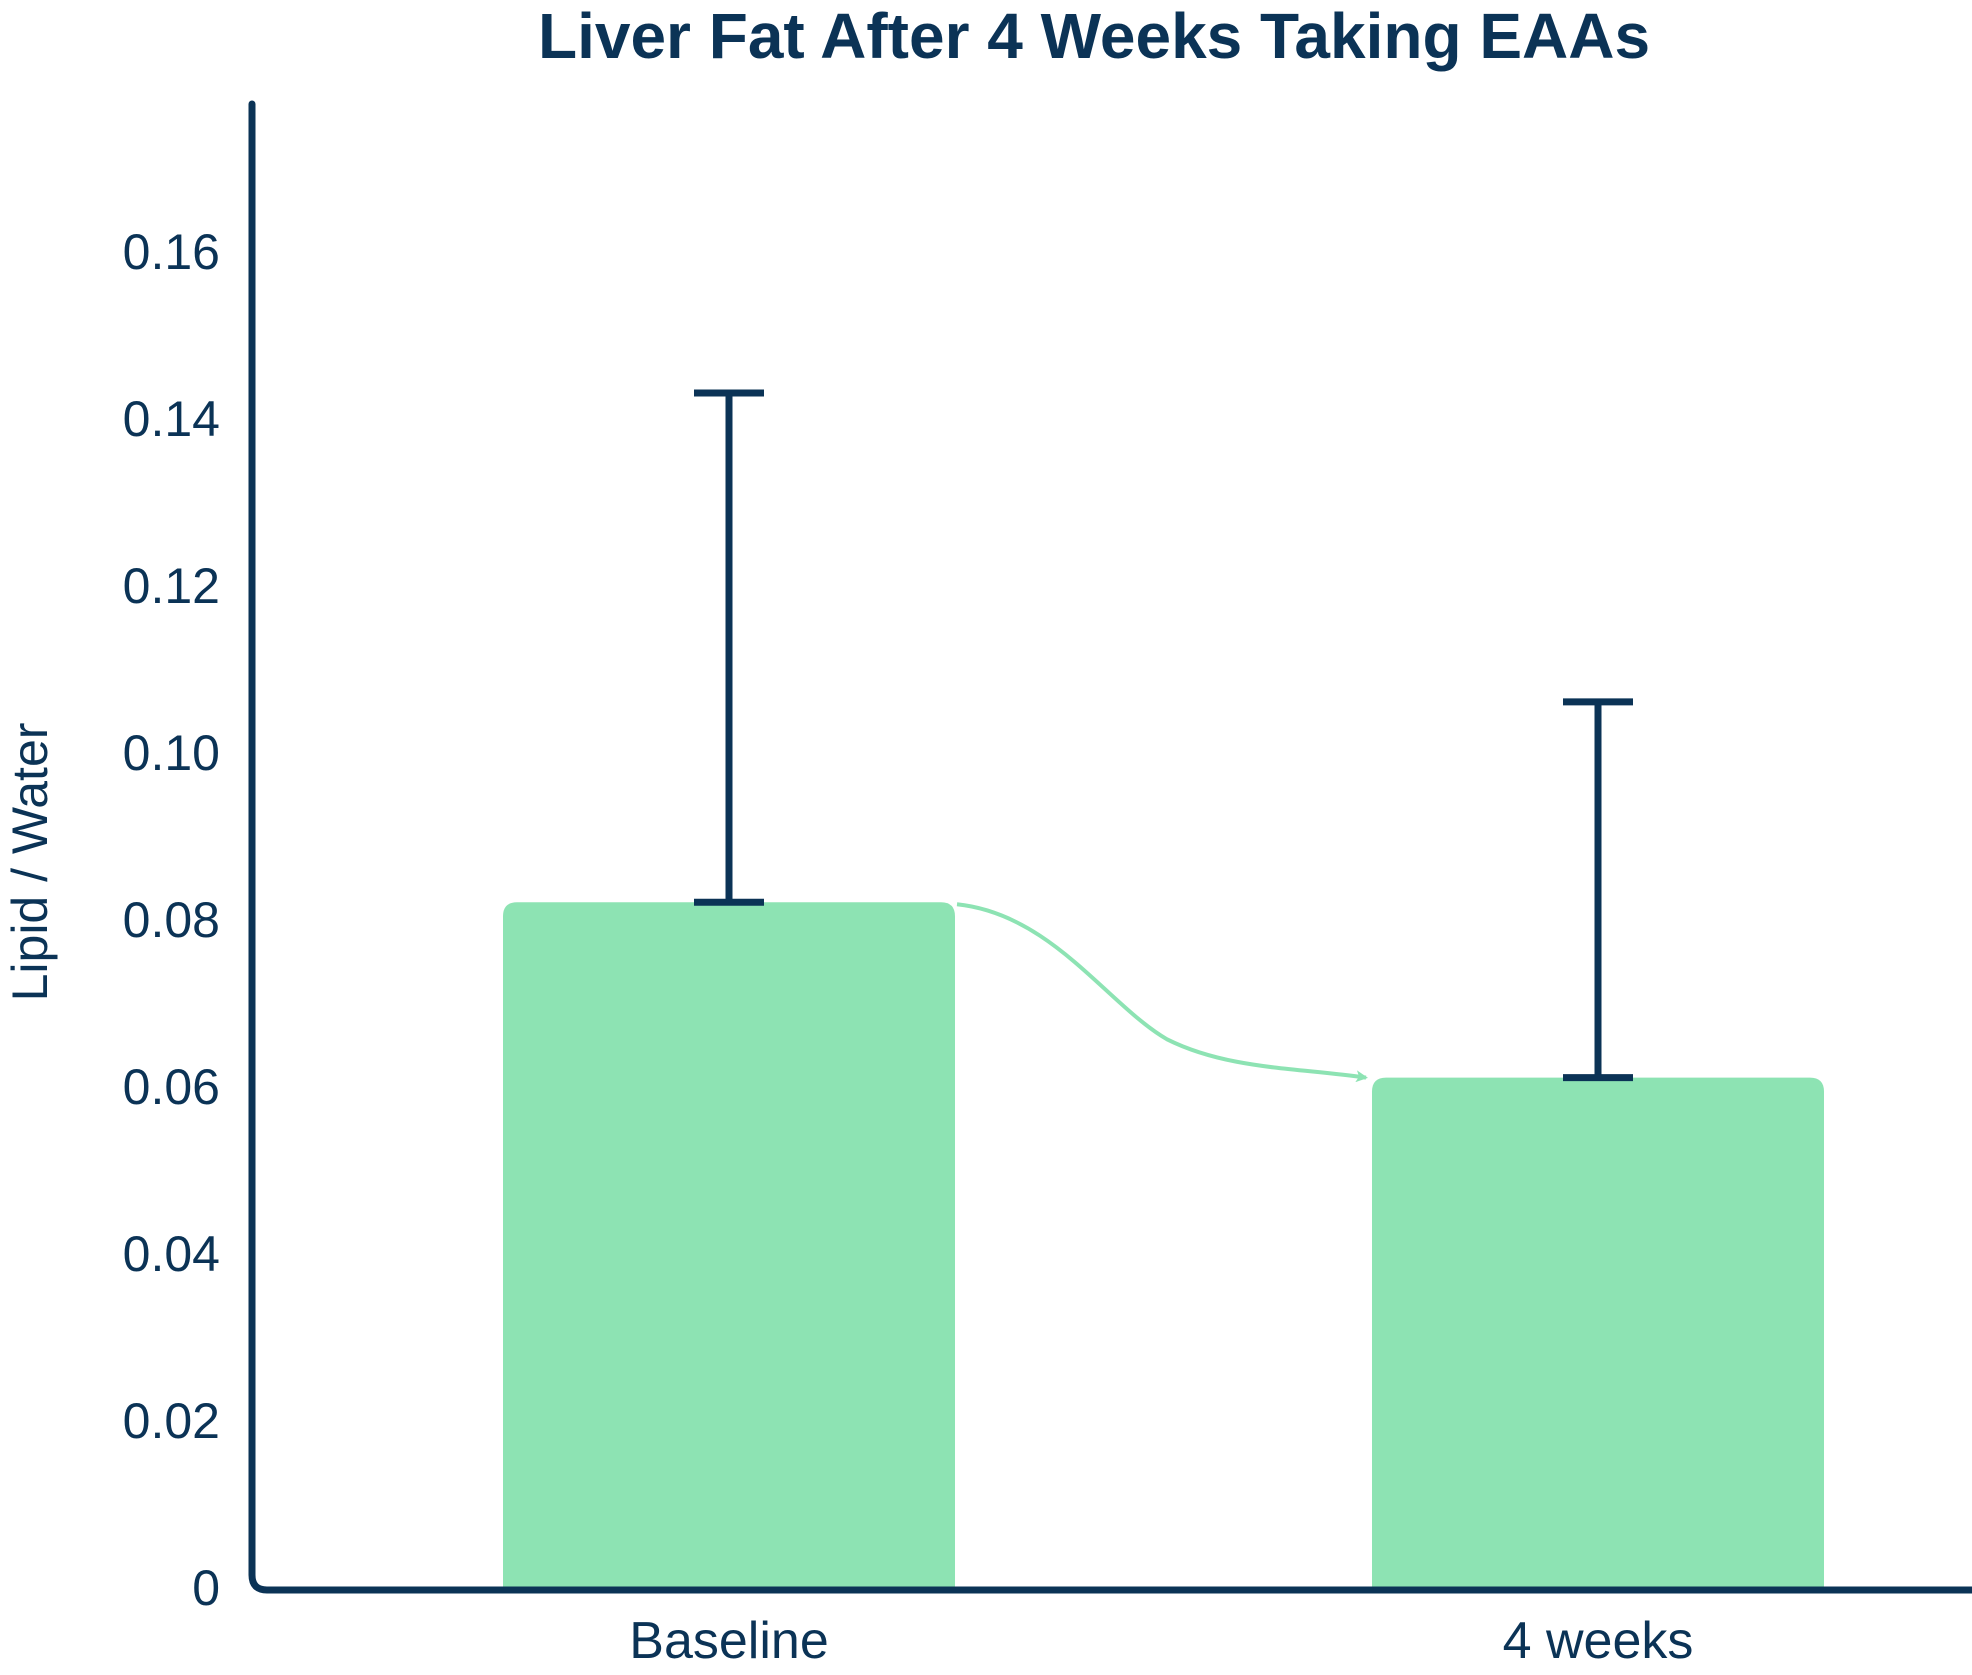  I want to click on y-tick-label: 0.08, so click(171, 920).